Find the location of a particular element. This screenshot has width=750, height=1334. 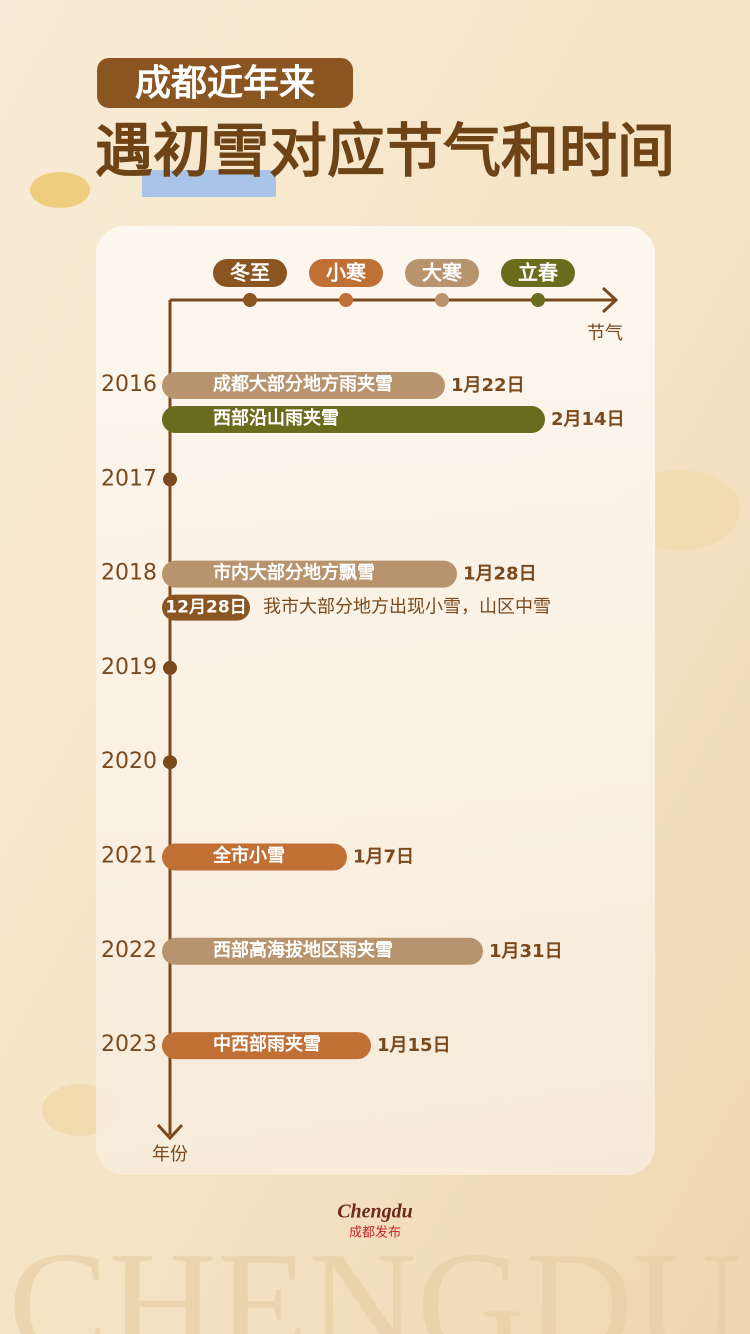

event-label: 中西部雨夹雪 is located at coordinates (267, 1044).